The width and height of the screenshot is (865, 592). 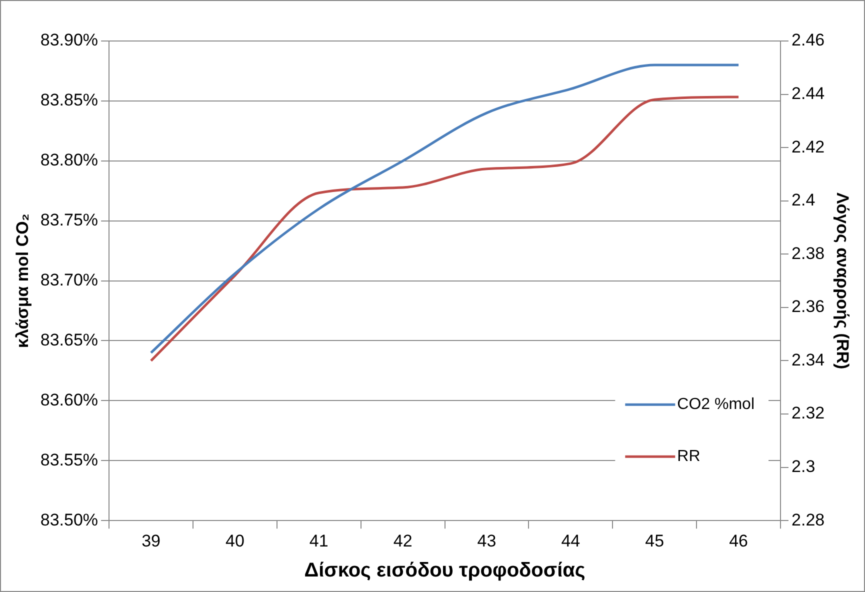 What do you see at coordinates (738, 540) in the screenshot?
I see `x-tick-label: 46` at bounding box center [738, 540].